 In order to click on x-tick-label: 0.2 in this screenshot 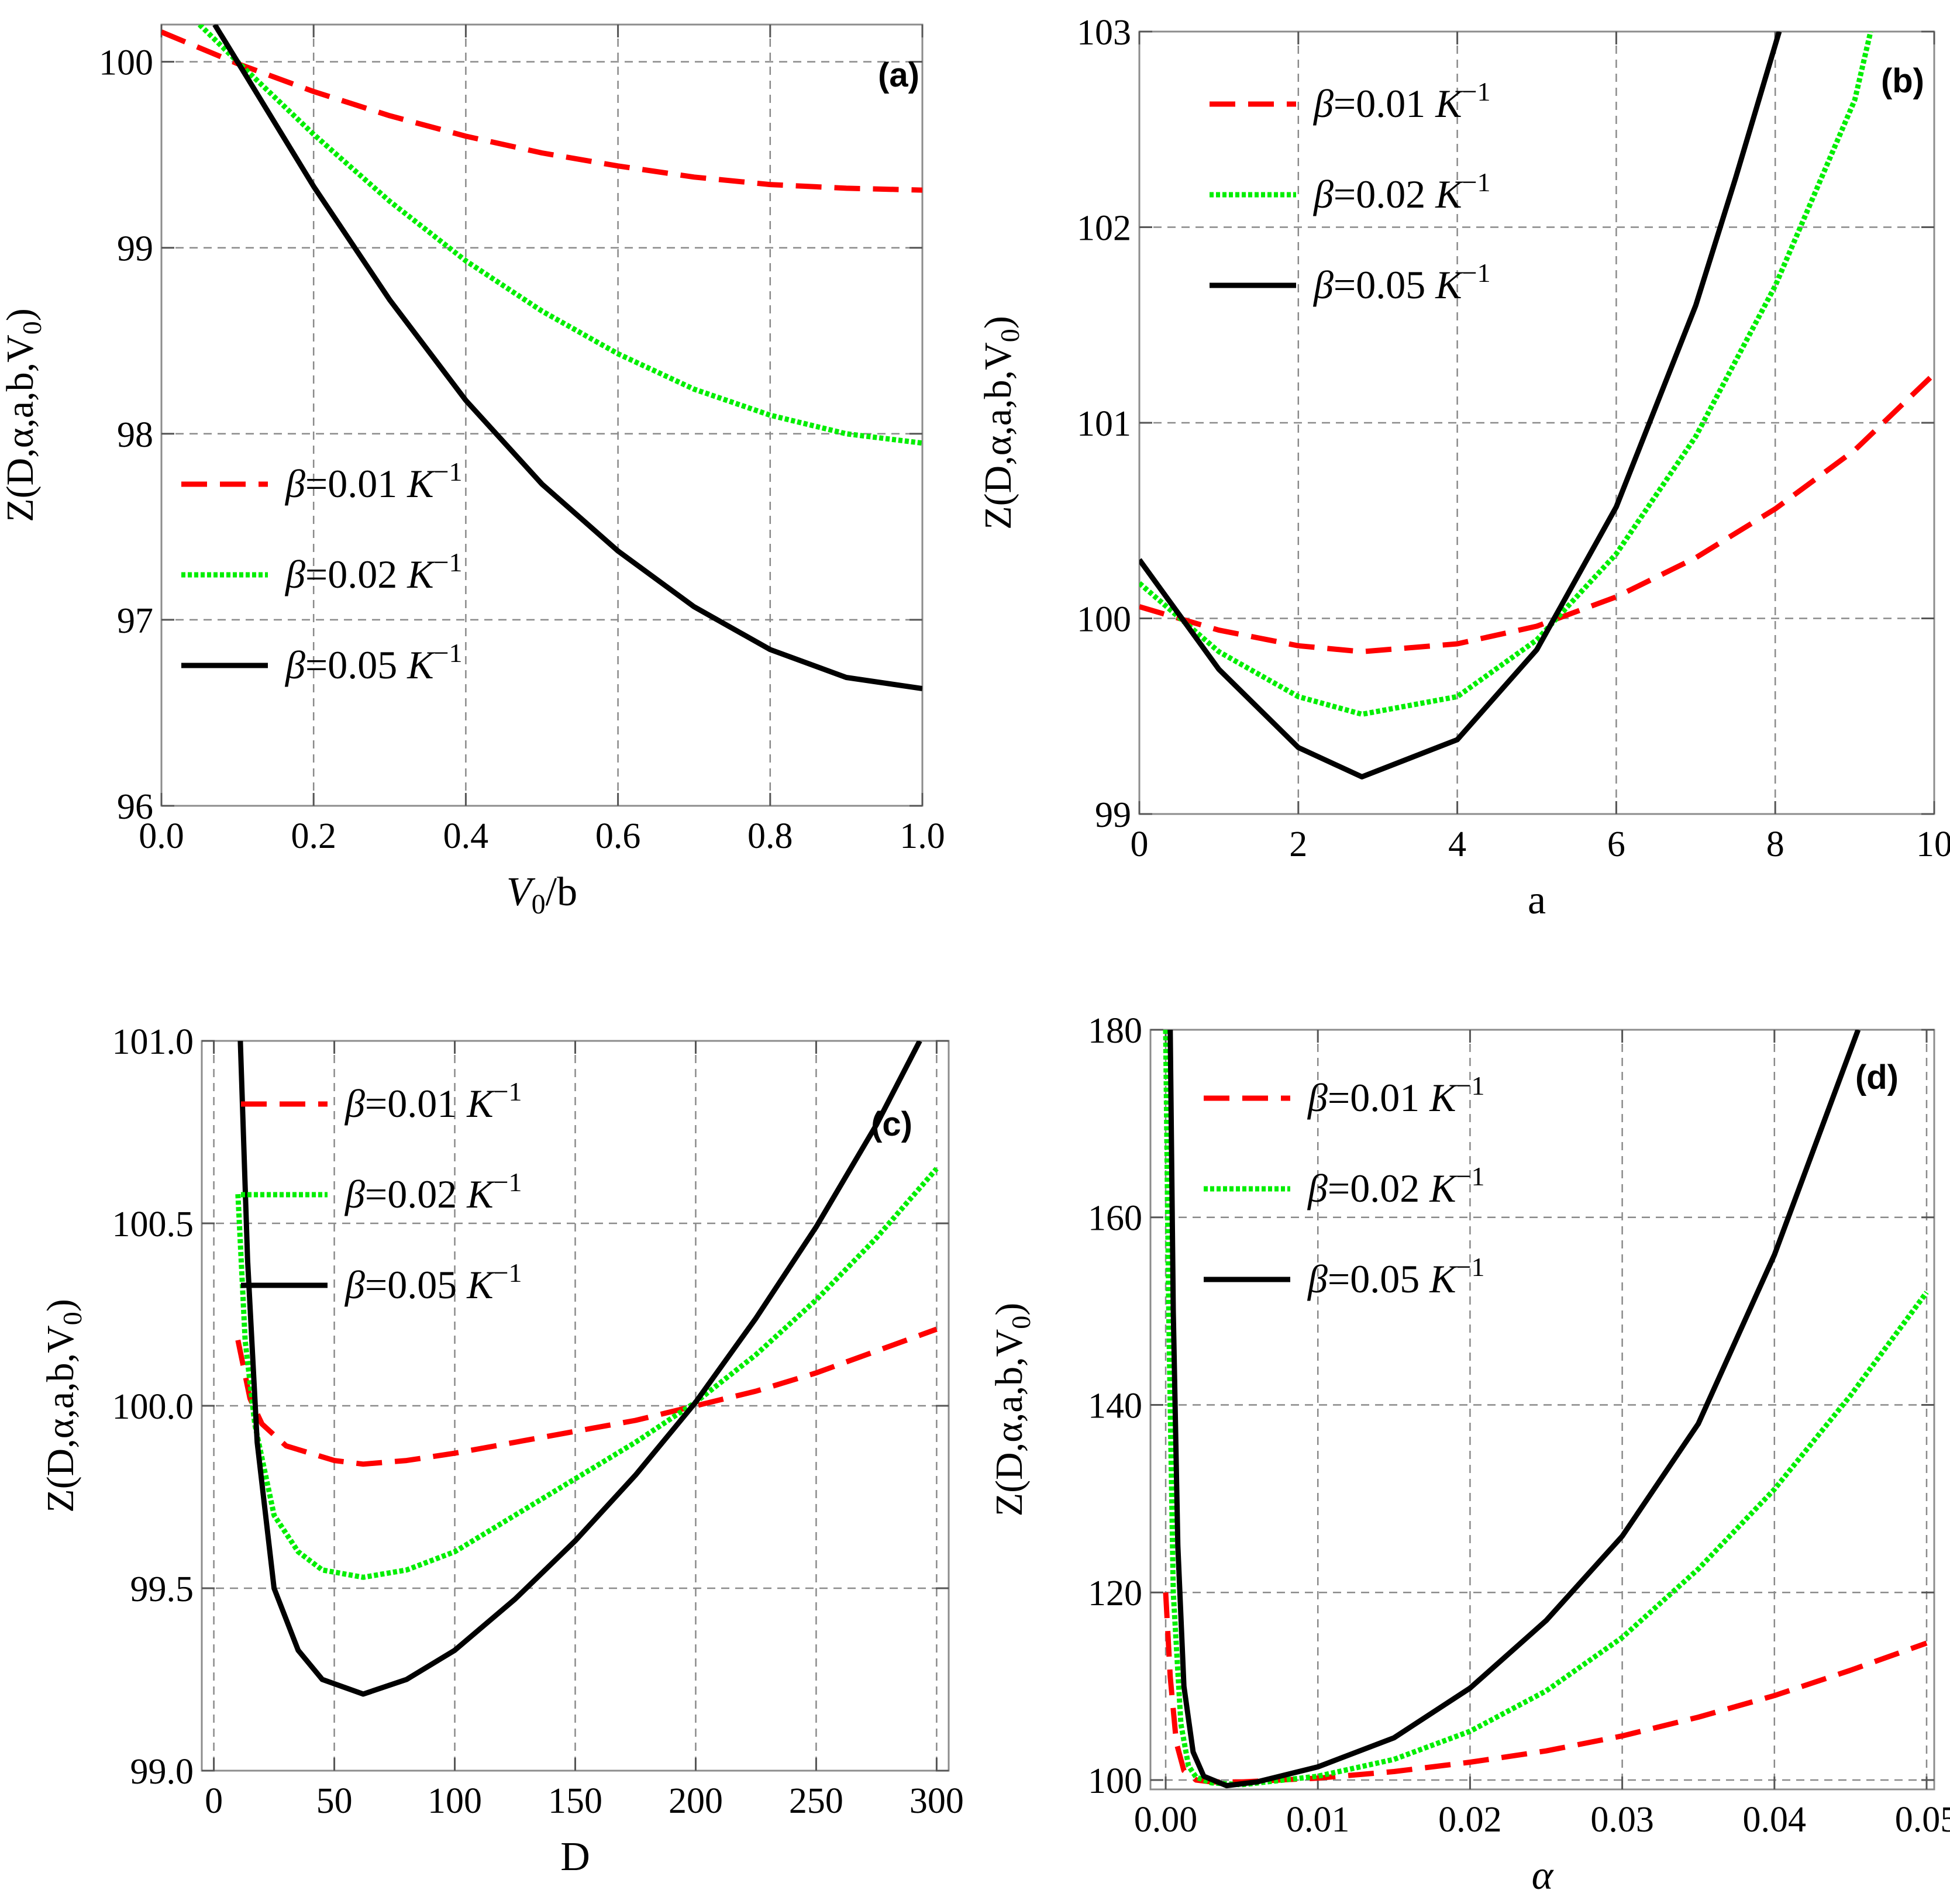, I will do `click(313, 836)`.